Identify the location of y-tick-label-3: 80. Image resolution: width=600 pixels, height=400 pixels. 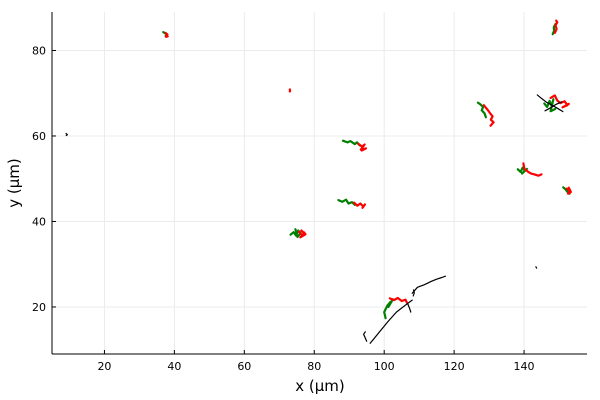
(39, 50).